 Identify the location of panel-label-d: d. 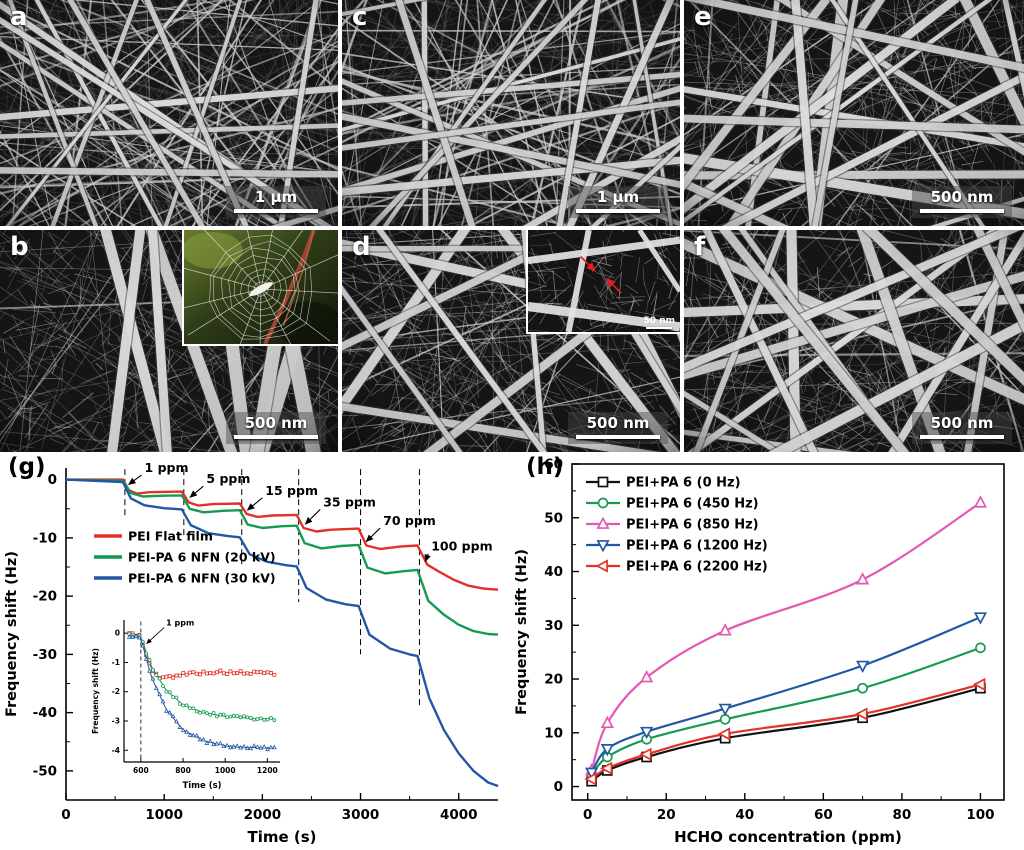
(361, 247).